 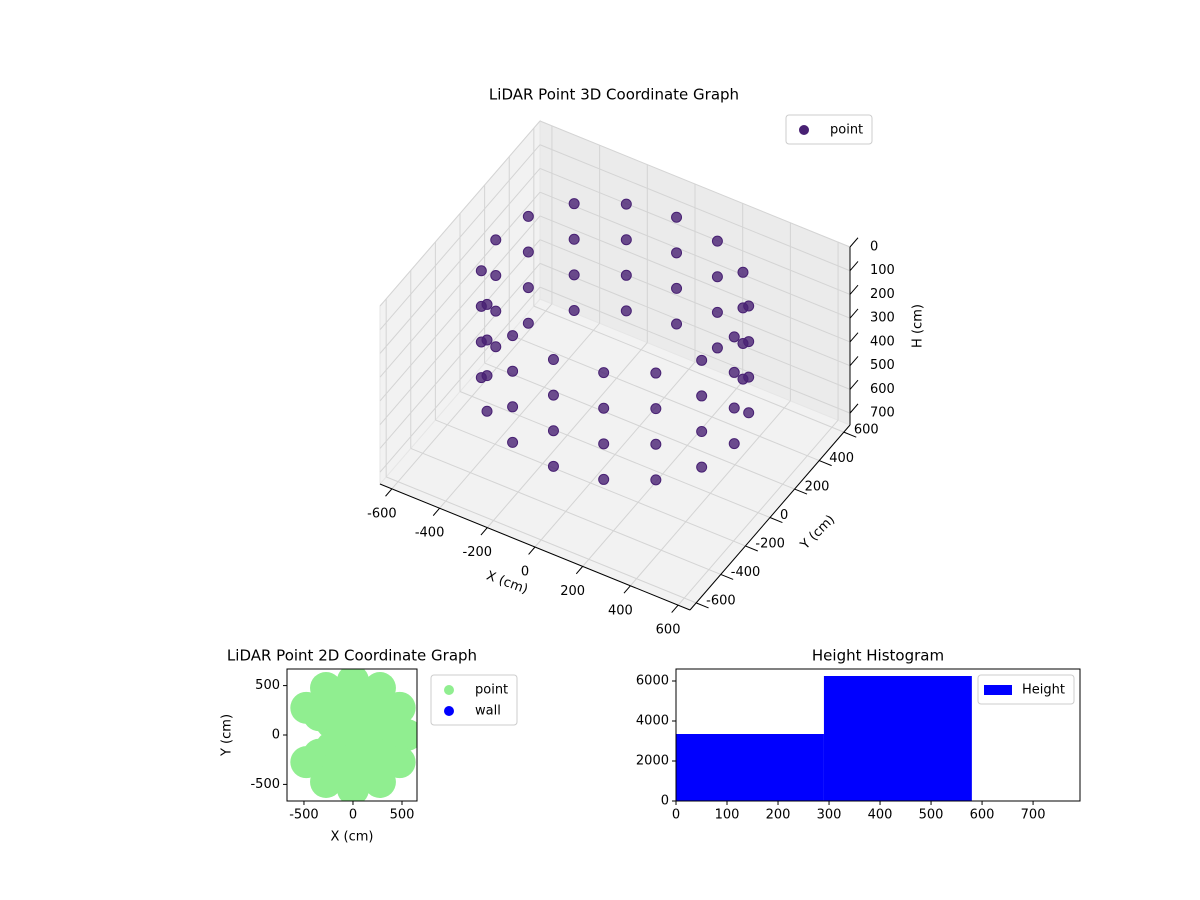 What do you see at coordinates (897, 738) in the screenshot?
I see `bar` at bounding box center [897, 738].